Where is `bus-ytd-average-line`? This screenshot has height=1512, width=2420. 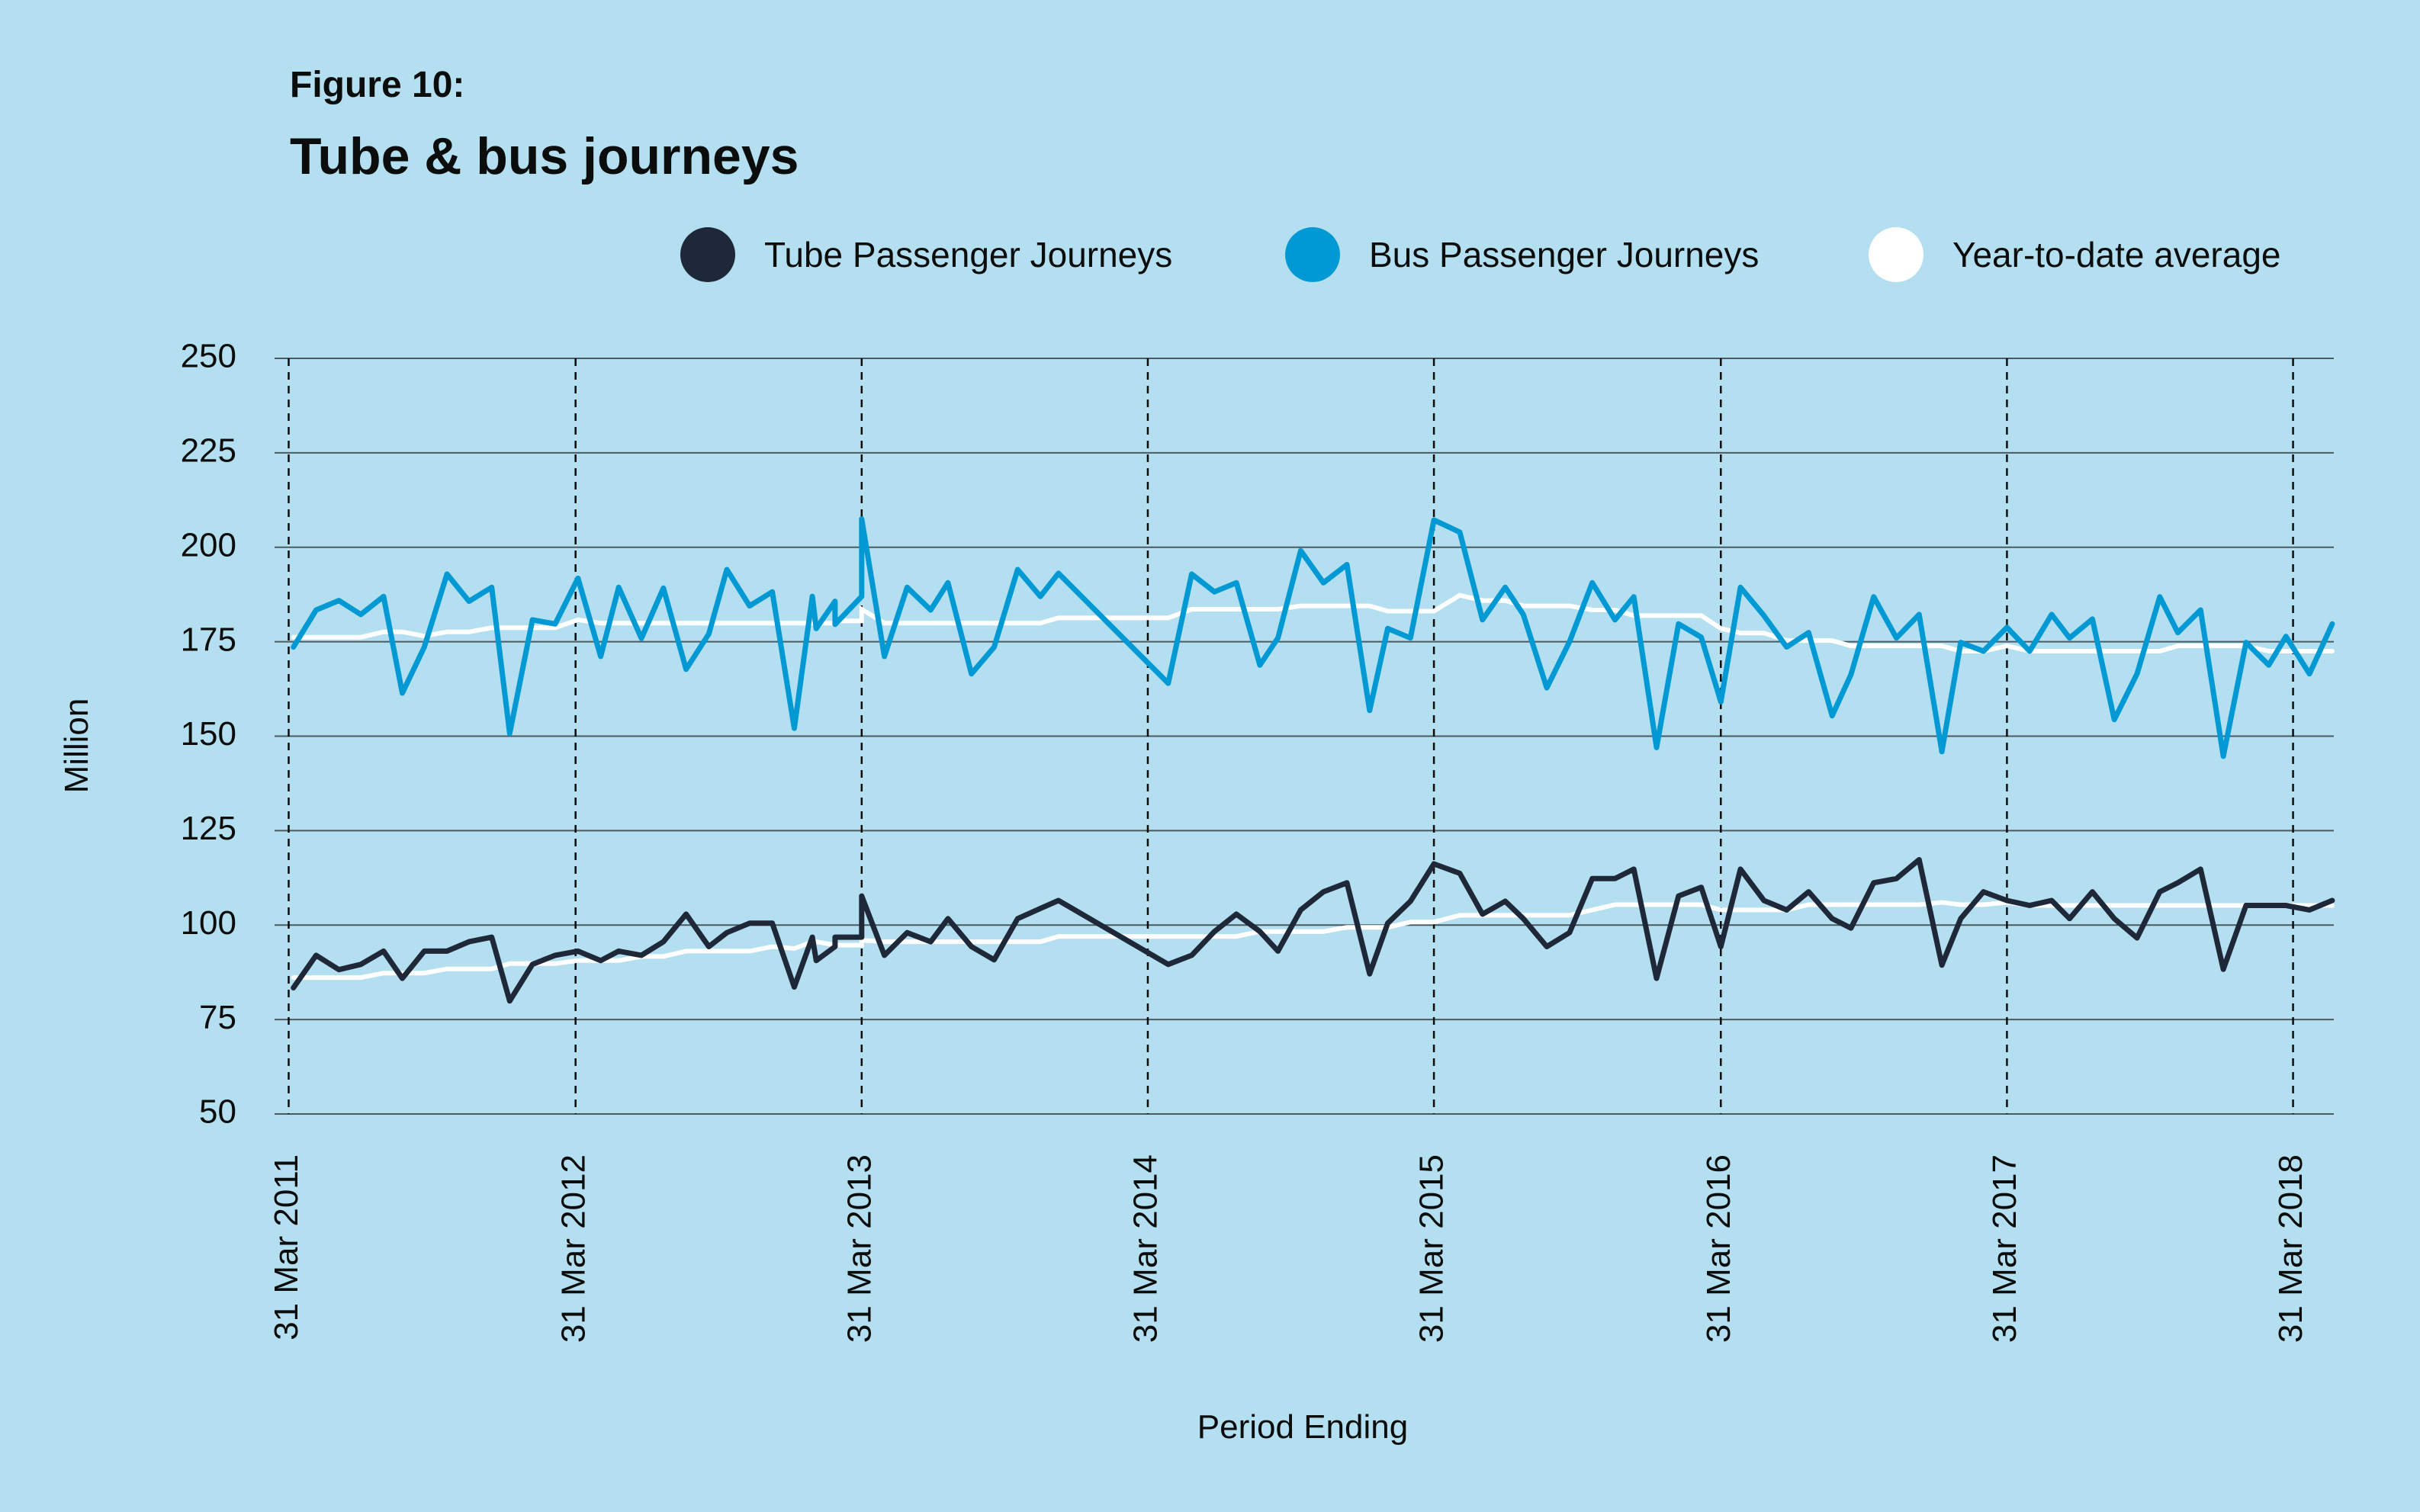
bus-ytd-average-line is located at coordinates (1313, 622).